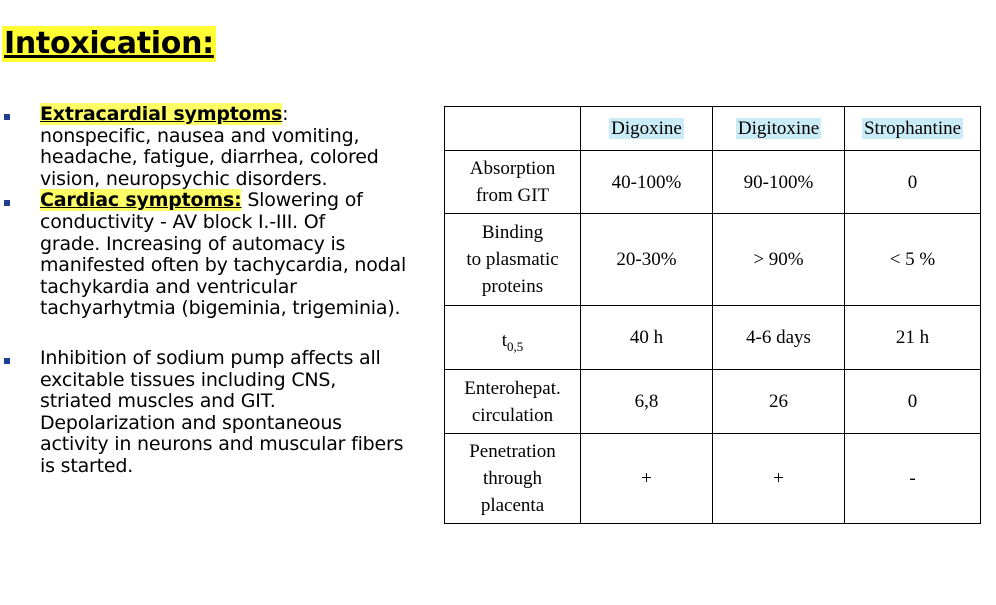 The width and height of the screenshot is (996, 605). What do you see at coordinates (512, 128) in the screenshot?
I see `table-corner-cell` at bounding box center [512, 128].